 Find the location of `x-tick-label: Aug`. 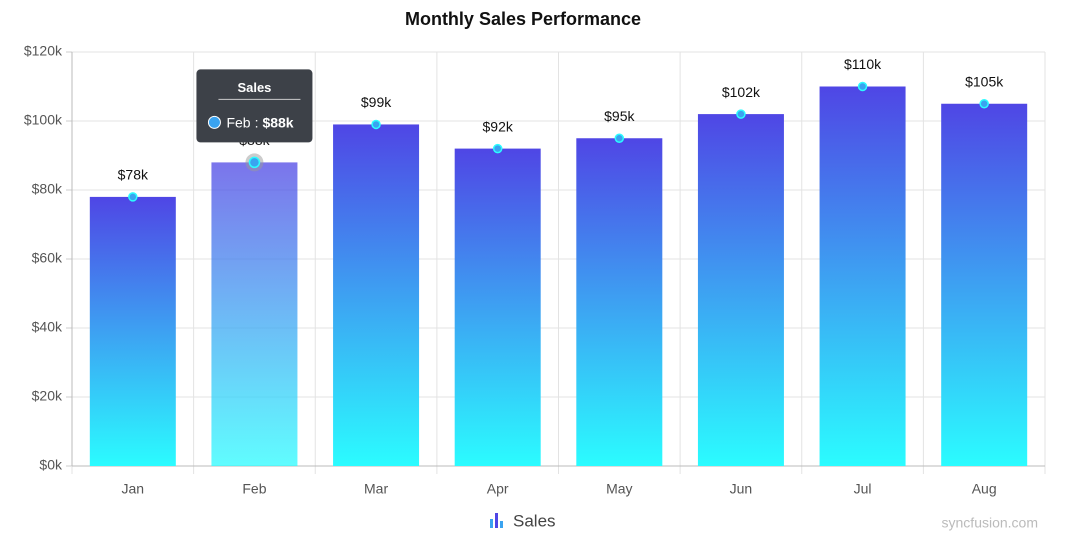

x-tick-label: Aug is located at coordinates (984, 489).